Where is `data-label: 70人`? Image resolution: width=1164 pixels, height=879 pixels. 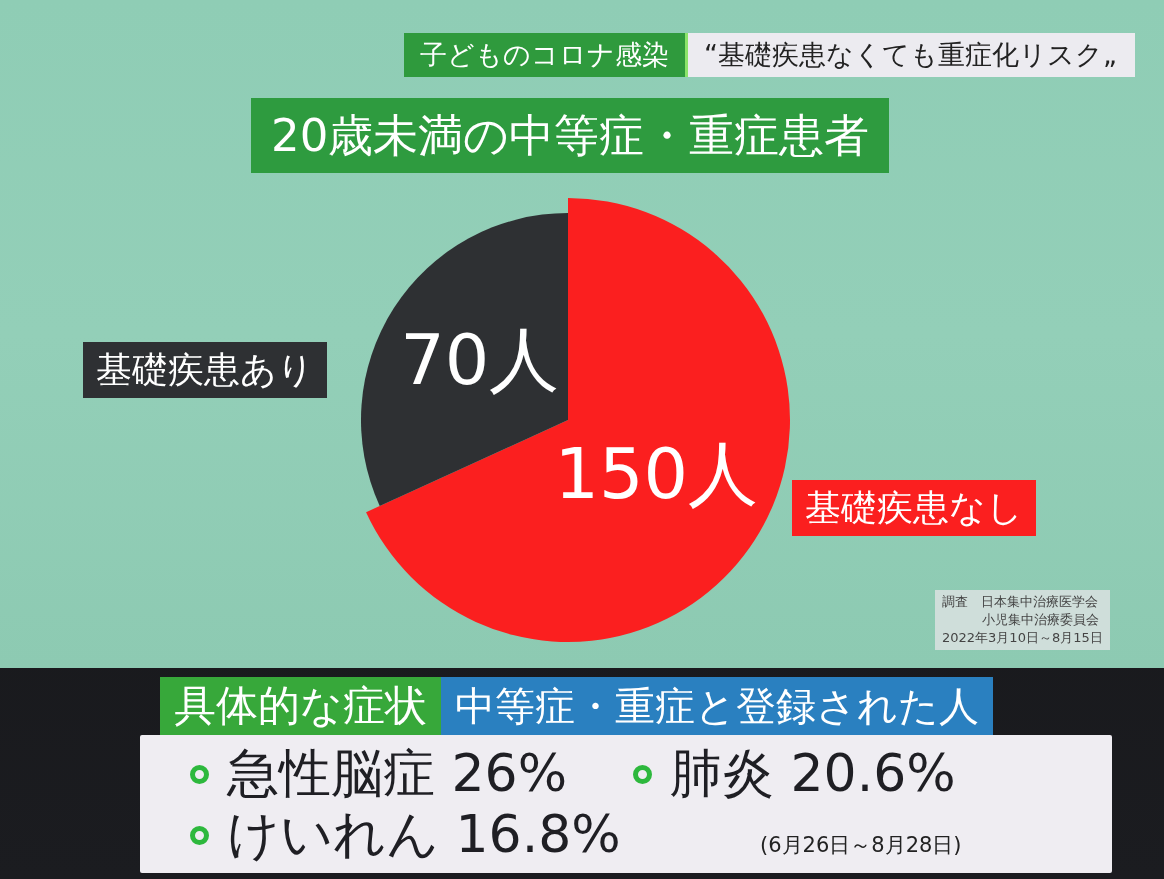
data-label: 70人 is located at coordinates (480, 360).